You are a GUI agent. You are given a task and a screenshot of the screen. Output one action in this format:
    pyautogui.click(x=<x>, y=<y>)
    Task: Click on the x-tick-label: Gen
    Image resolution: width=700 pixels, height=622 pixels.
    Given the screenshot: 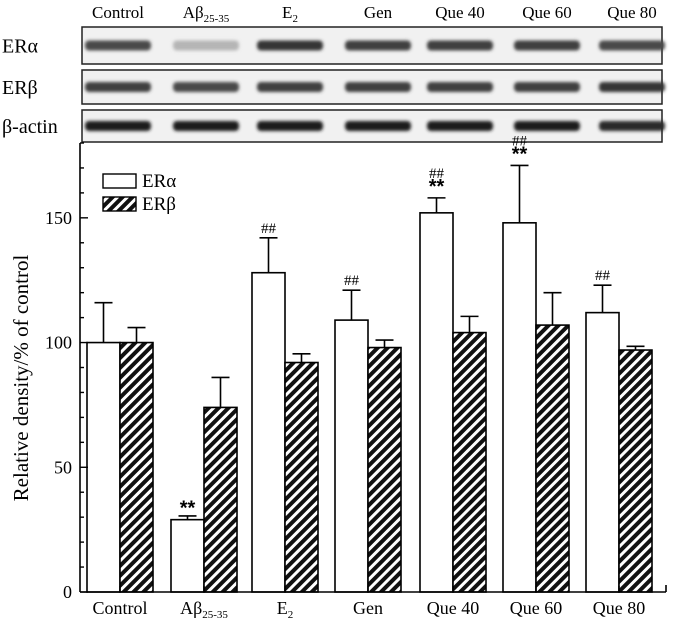 What is the action you would take?
    pyautogui.click(x=368, y=608)
    